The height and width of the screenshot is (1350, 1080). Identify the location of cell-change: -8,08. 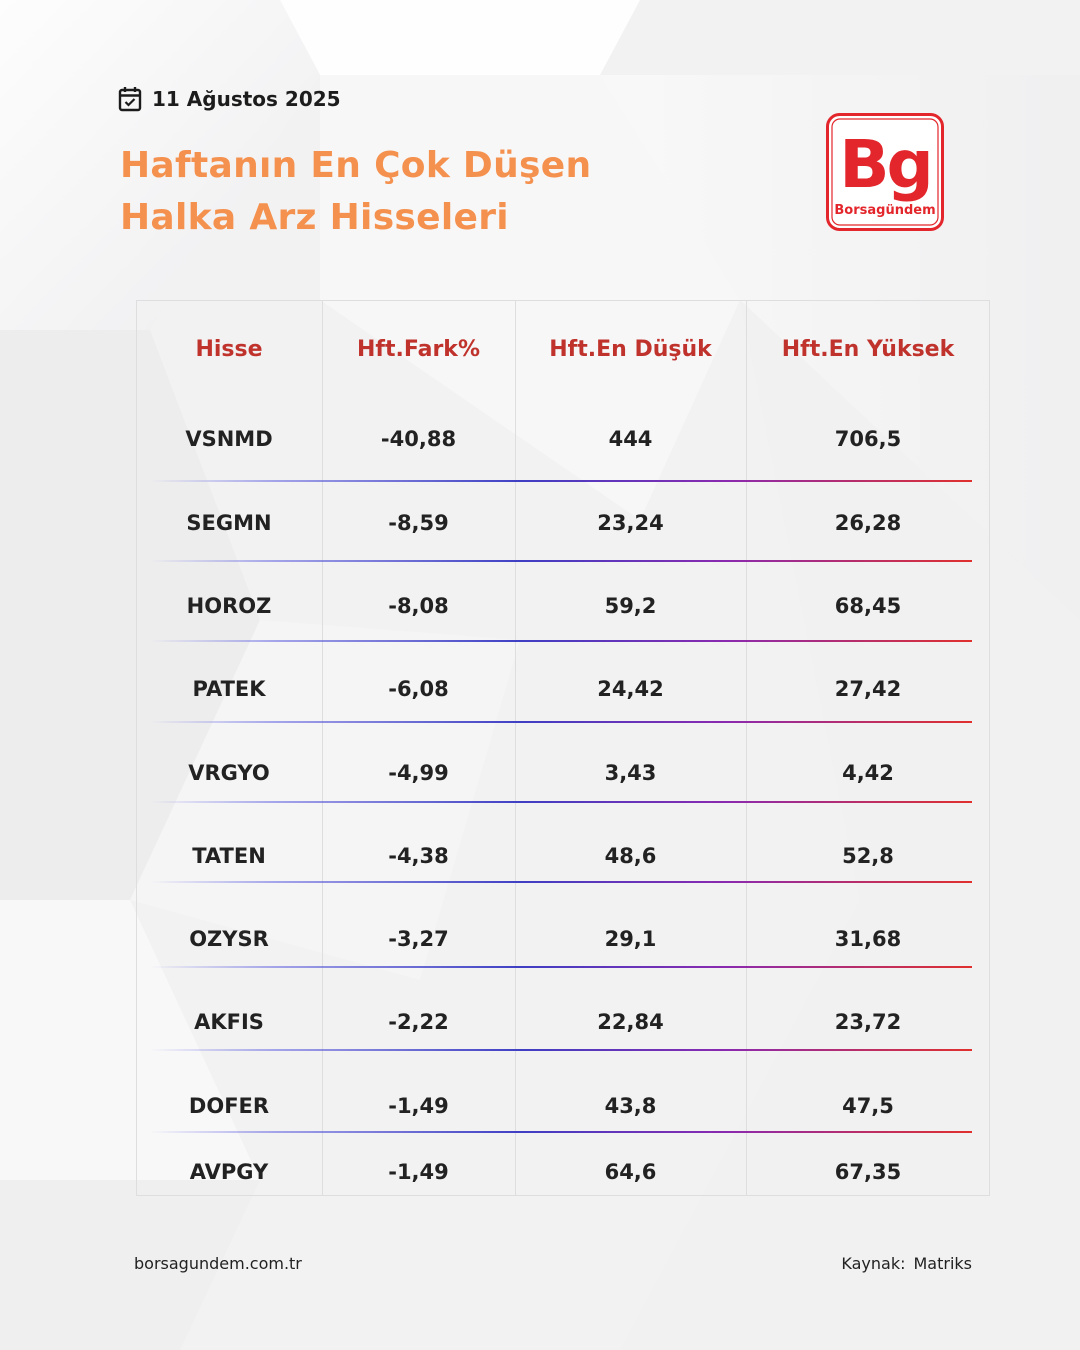
(418, 606).